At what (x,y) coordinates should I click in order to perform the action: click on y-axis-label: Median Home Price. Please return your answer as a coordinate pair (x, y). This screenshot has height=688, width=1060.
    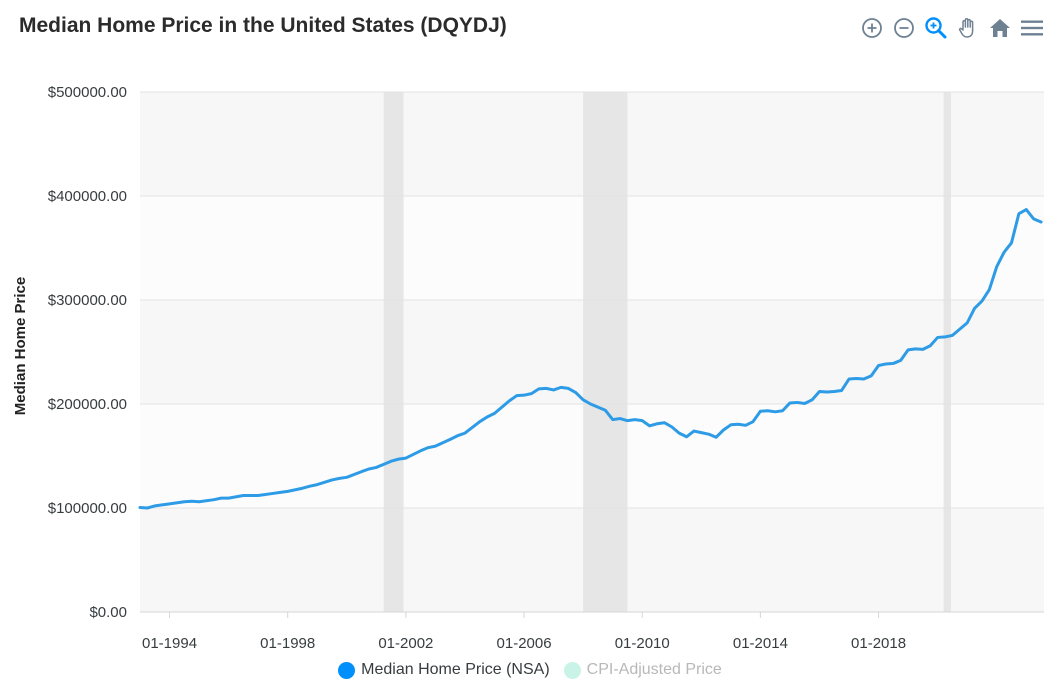
    Looking at the image, I should click on (20, 346).